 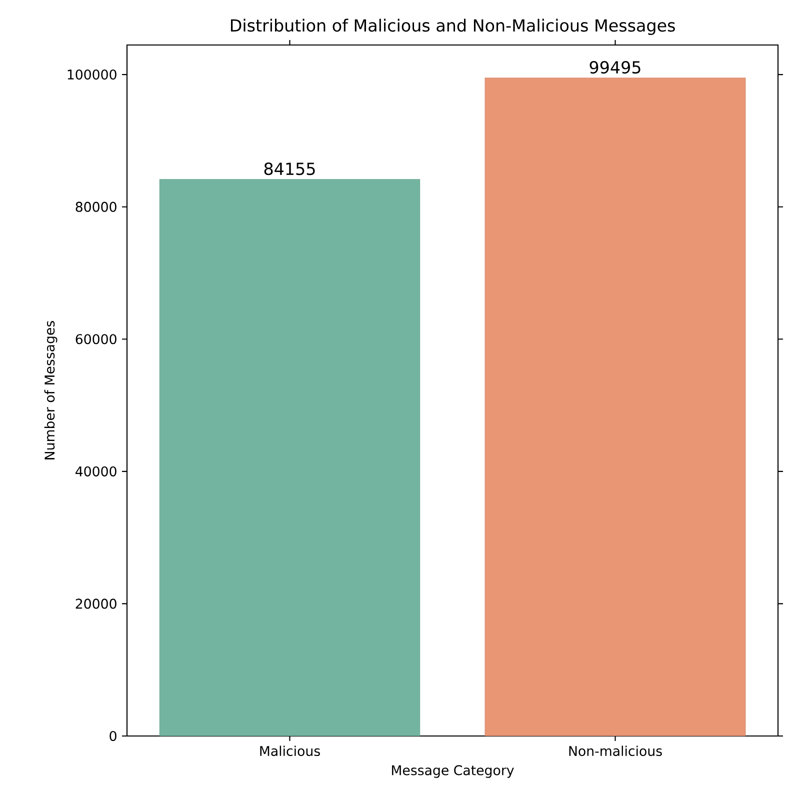 I want to click on data-label: 84155, so click(x=289, y=169).